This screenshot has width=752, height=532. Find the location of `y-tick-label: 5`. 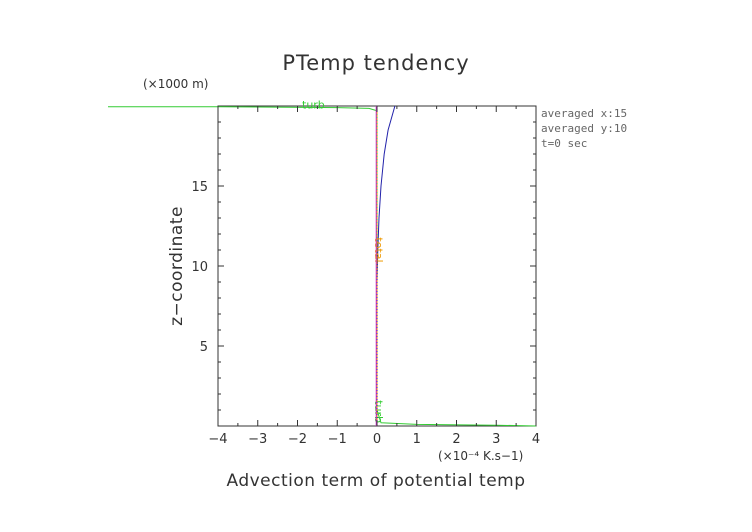

y-tick-label: 5 is located at coordinates (204, 347).